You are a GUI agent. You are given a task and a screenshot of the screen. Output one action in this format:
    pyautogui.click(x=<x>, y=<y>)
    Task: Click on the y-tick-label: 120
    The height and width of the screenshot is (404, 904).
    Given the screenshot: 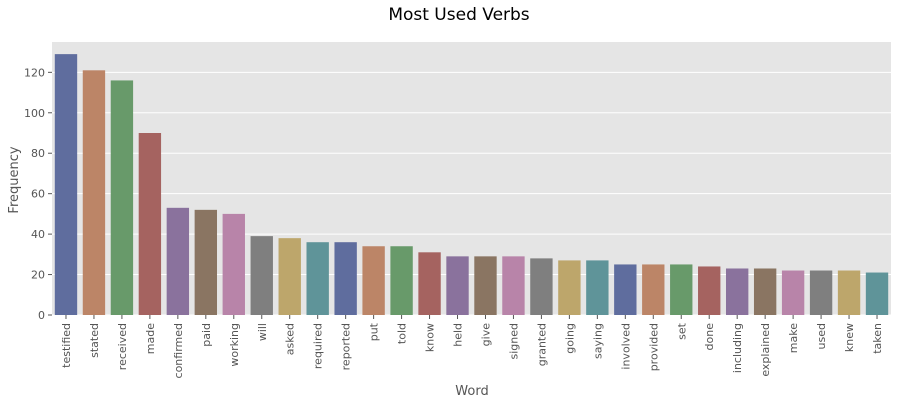 What is the action you would take?
    pyautogui.click(x=34, y=72)
    